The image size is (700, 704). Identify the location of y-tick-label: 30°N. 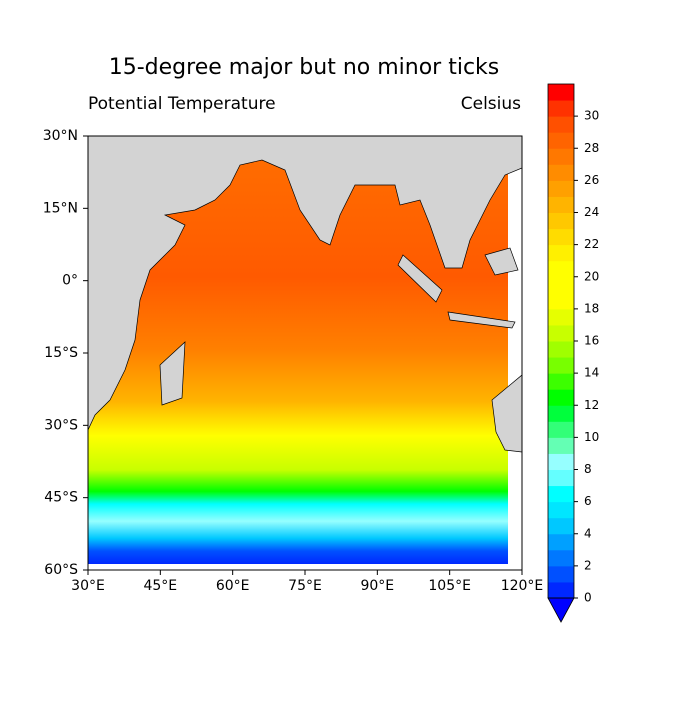
(60, 136).